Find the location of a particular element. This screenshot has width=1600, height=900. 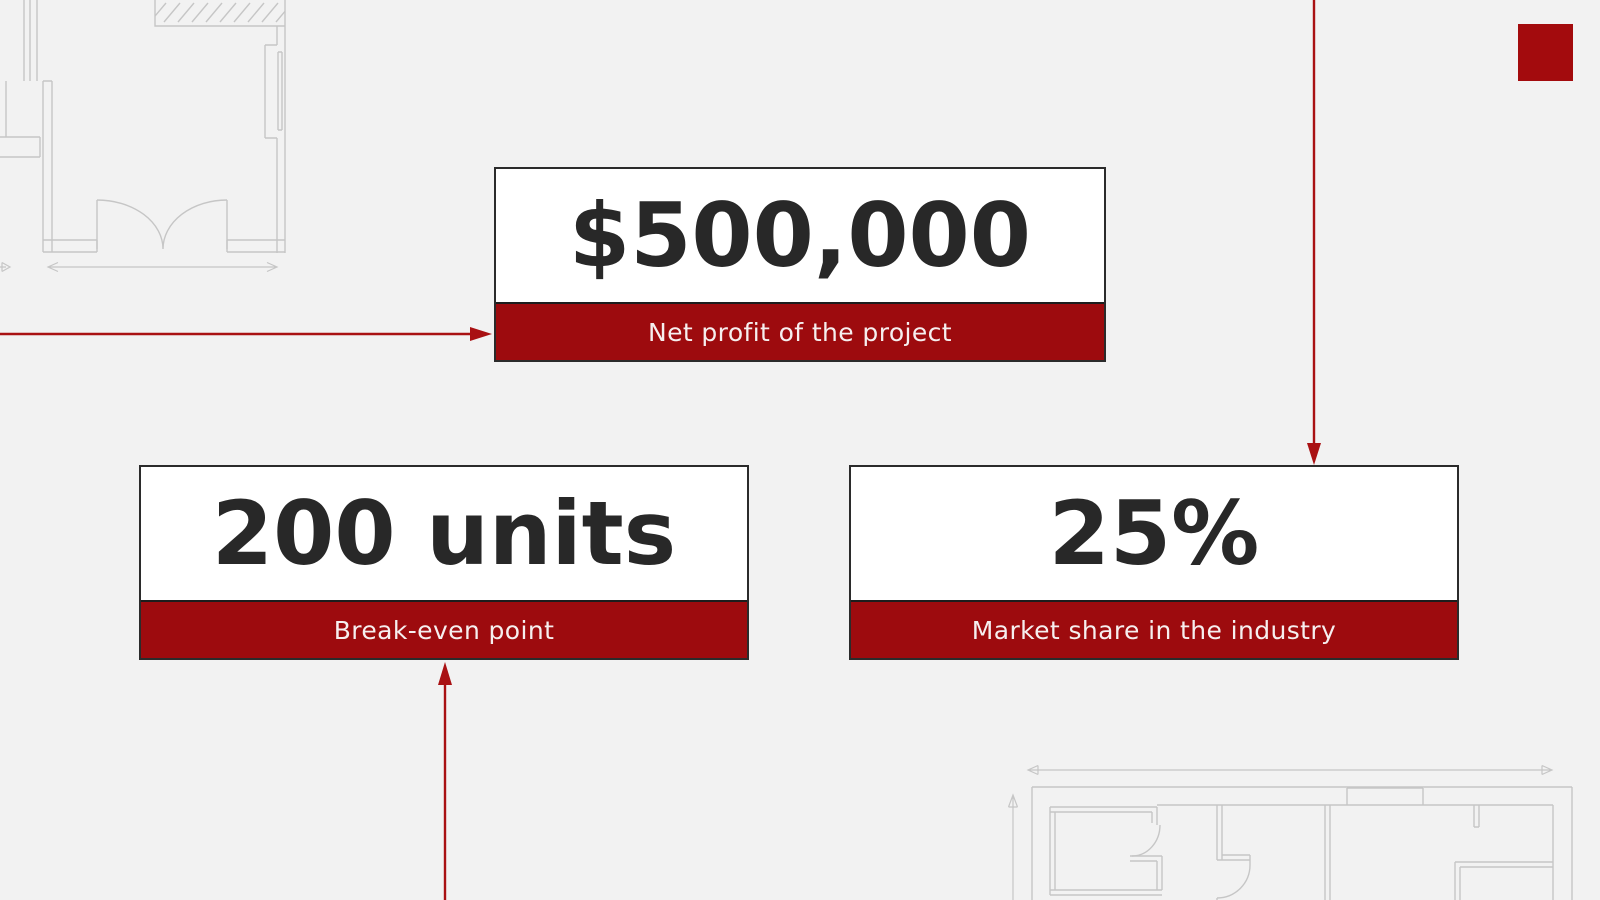

stat-label-net-profit: Net profit of the project is located at coordinates (800, 331).